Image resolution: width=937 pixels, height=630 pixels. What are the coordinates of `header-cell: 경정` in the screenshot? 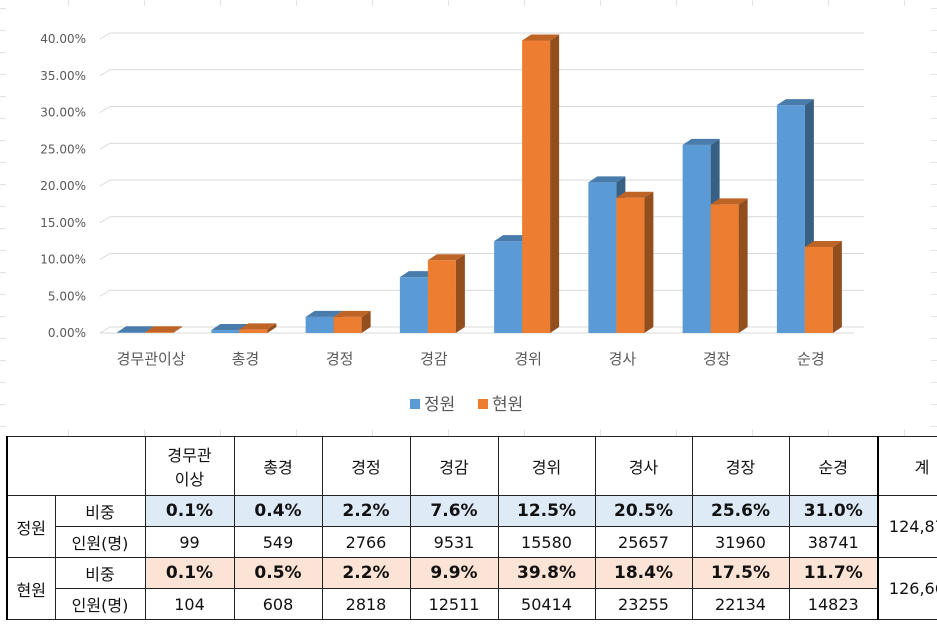 It's located at (366, 466).